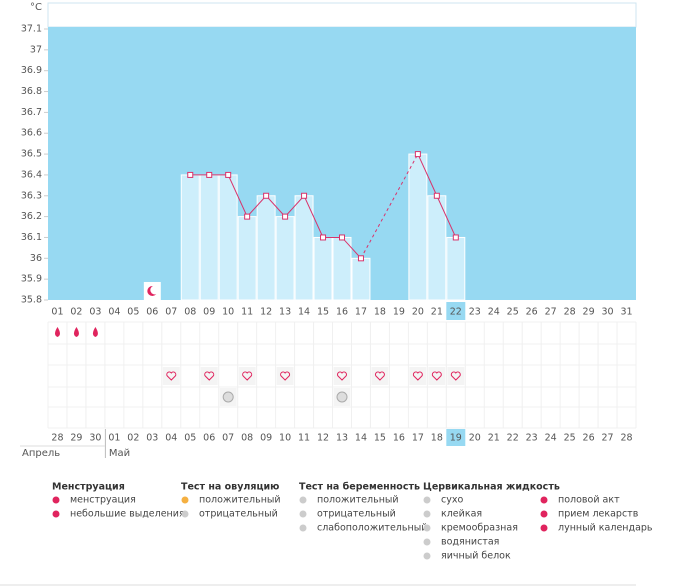 The width and height of the screenshot is (675, 587). I want to click on x-tick-label: 06, so click(152, 312).